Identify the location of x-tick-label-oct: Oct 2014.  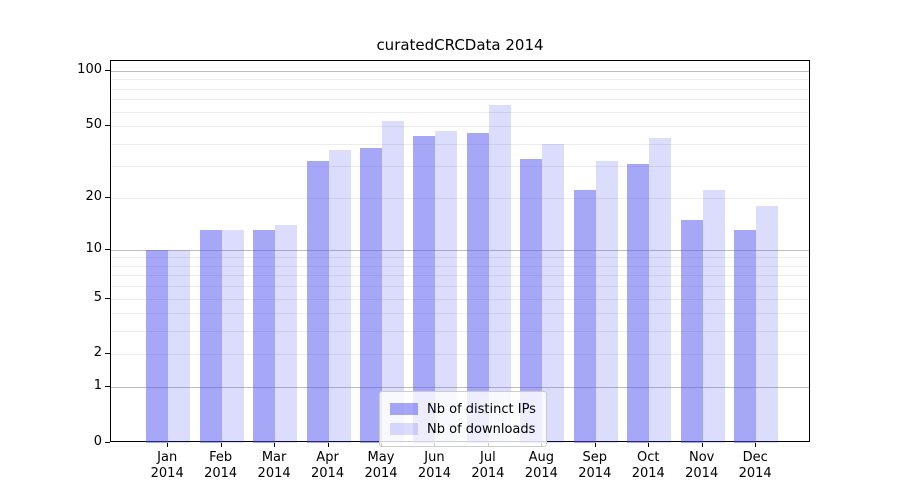
(648, 466).